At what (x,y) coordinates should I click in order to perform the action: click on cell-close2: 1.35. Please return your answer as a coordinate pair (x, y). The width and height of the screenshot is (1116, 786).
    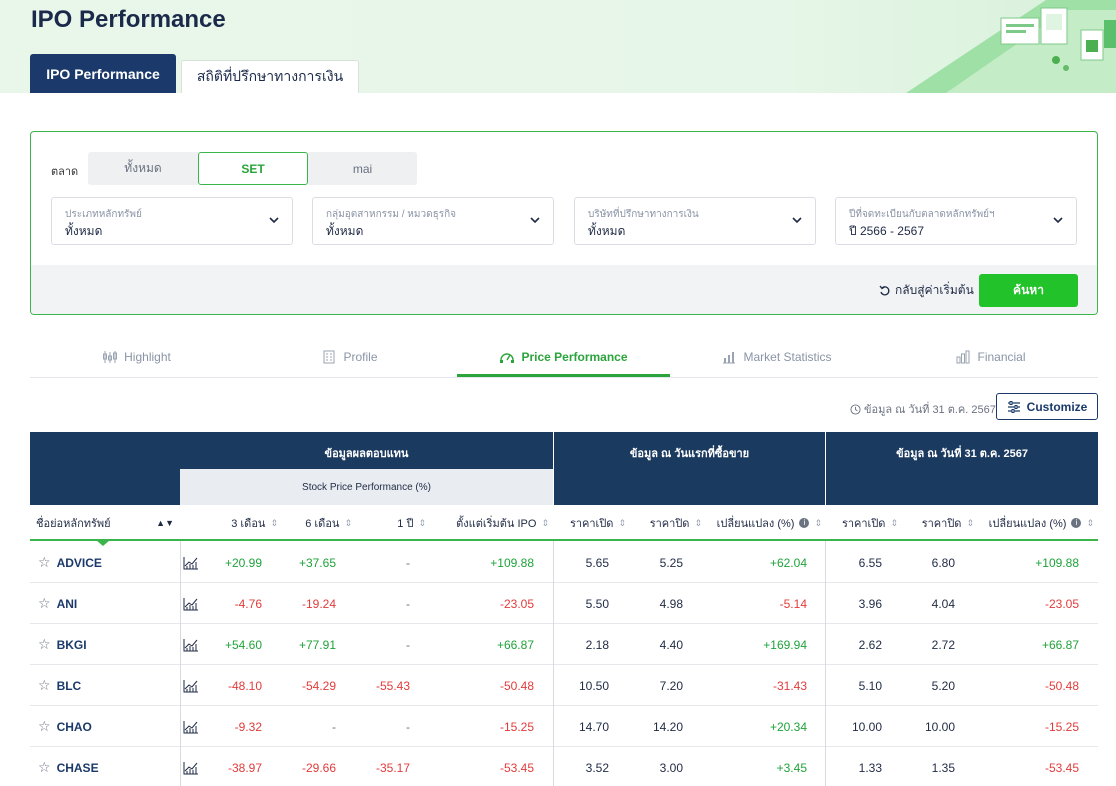
    Looking at the image, I should click on (943, 767).